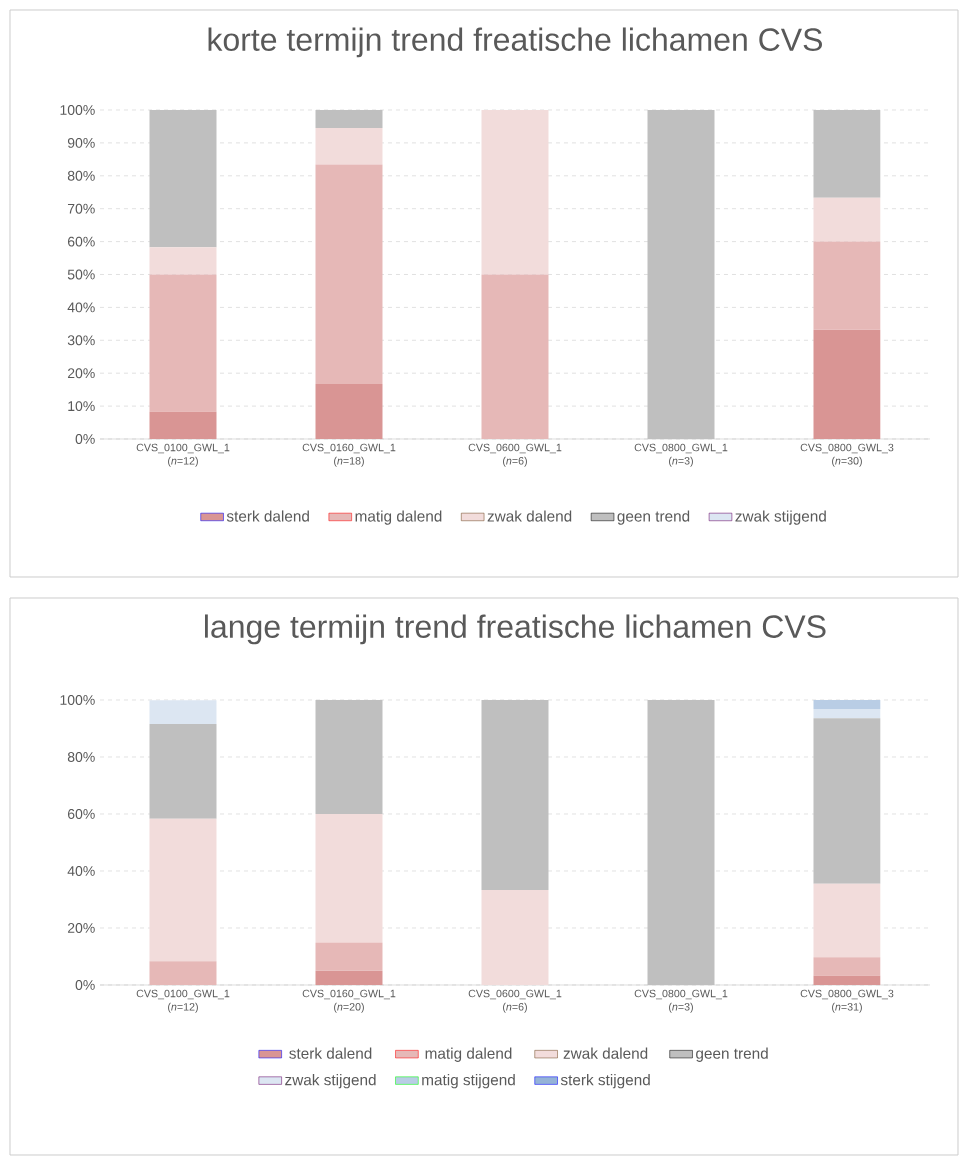 The height and width of the screenshot is (1157, 960). Describe the element at coordinates (349, 1001) in the screenshot. I see `x-tick-label: CVS_0160_GWL_1 (n=20)` at that location.